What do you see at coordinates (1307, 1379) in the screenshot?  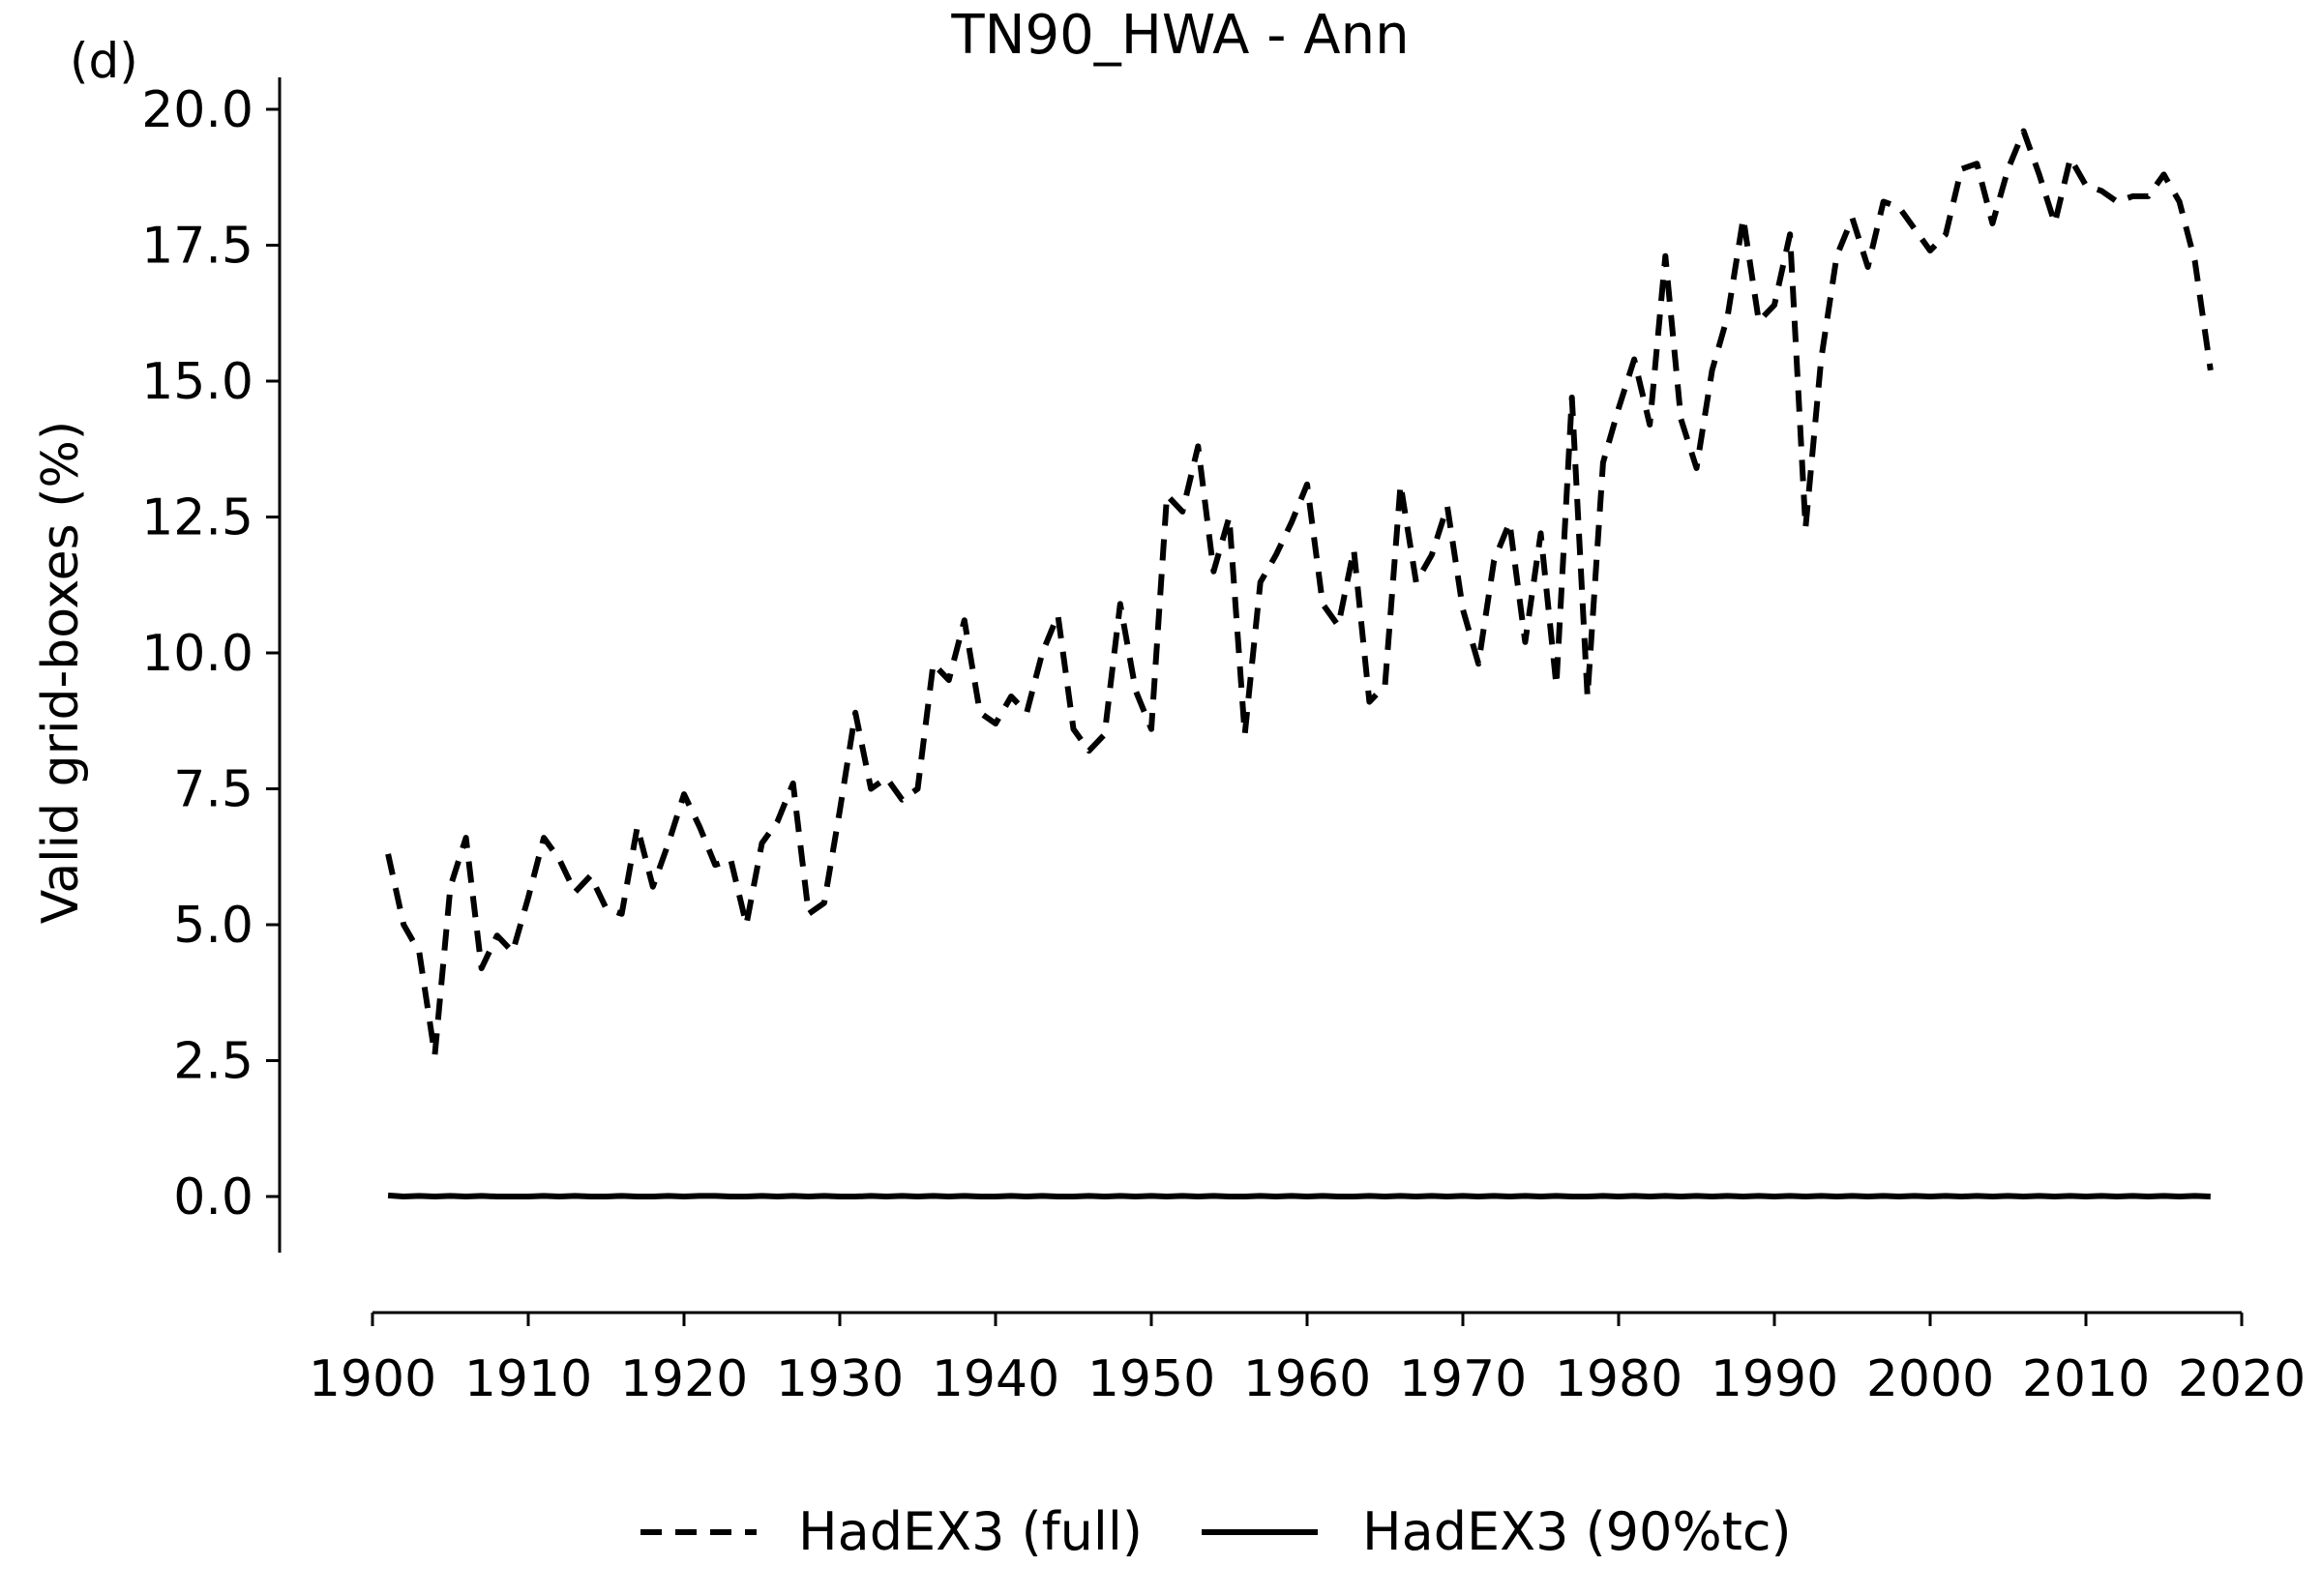 I see `x-tick-label: 1960` at bounding box center [1307, 1379].